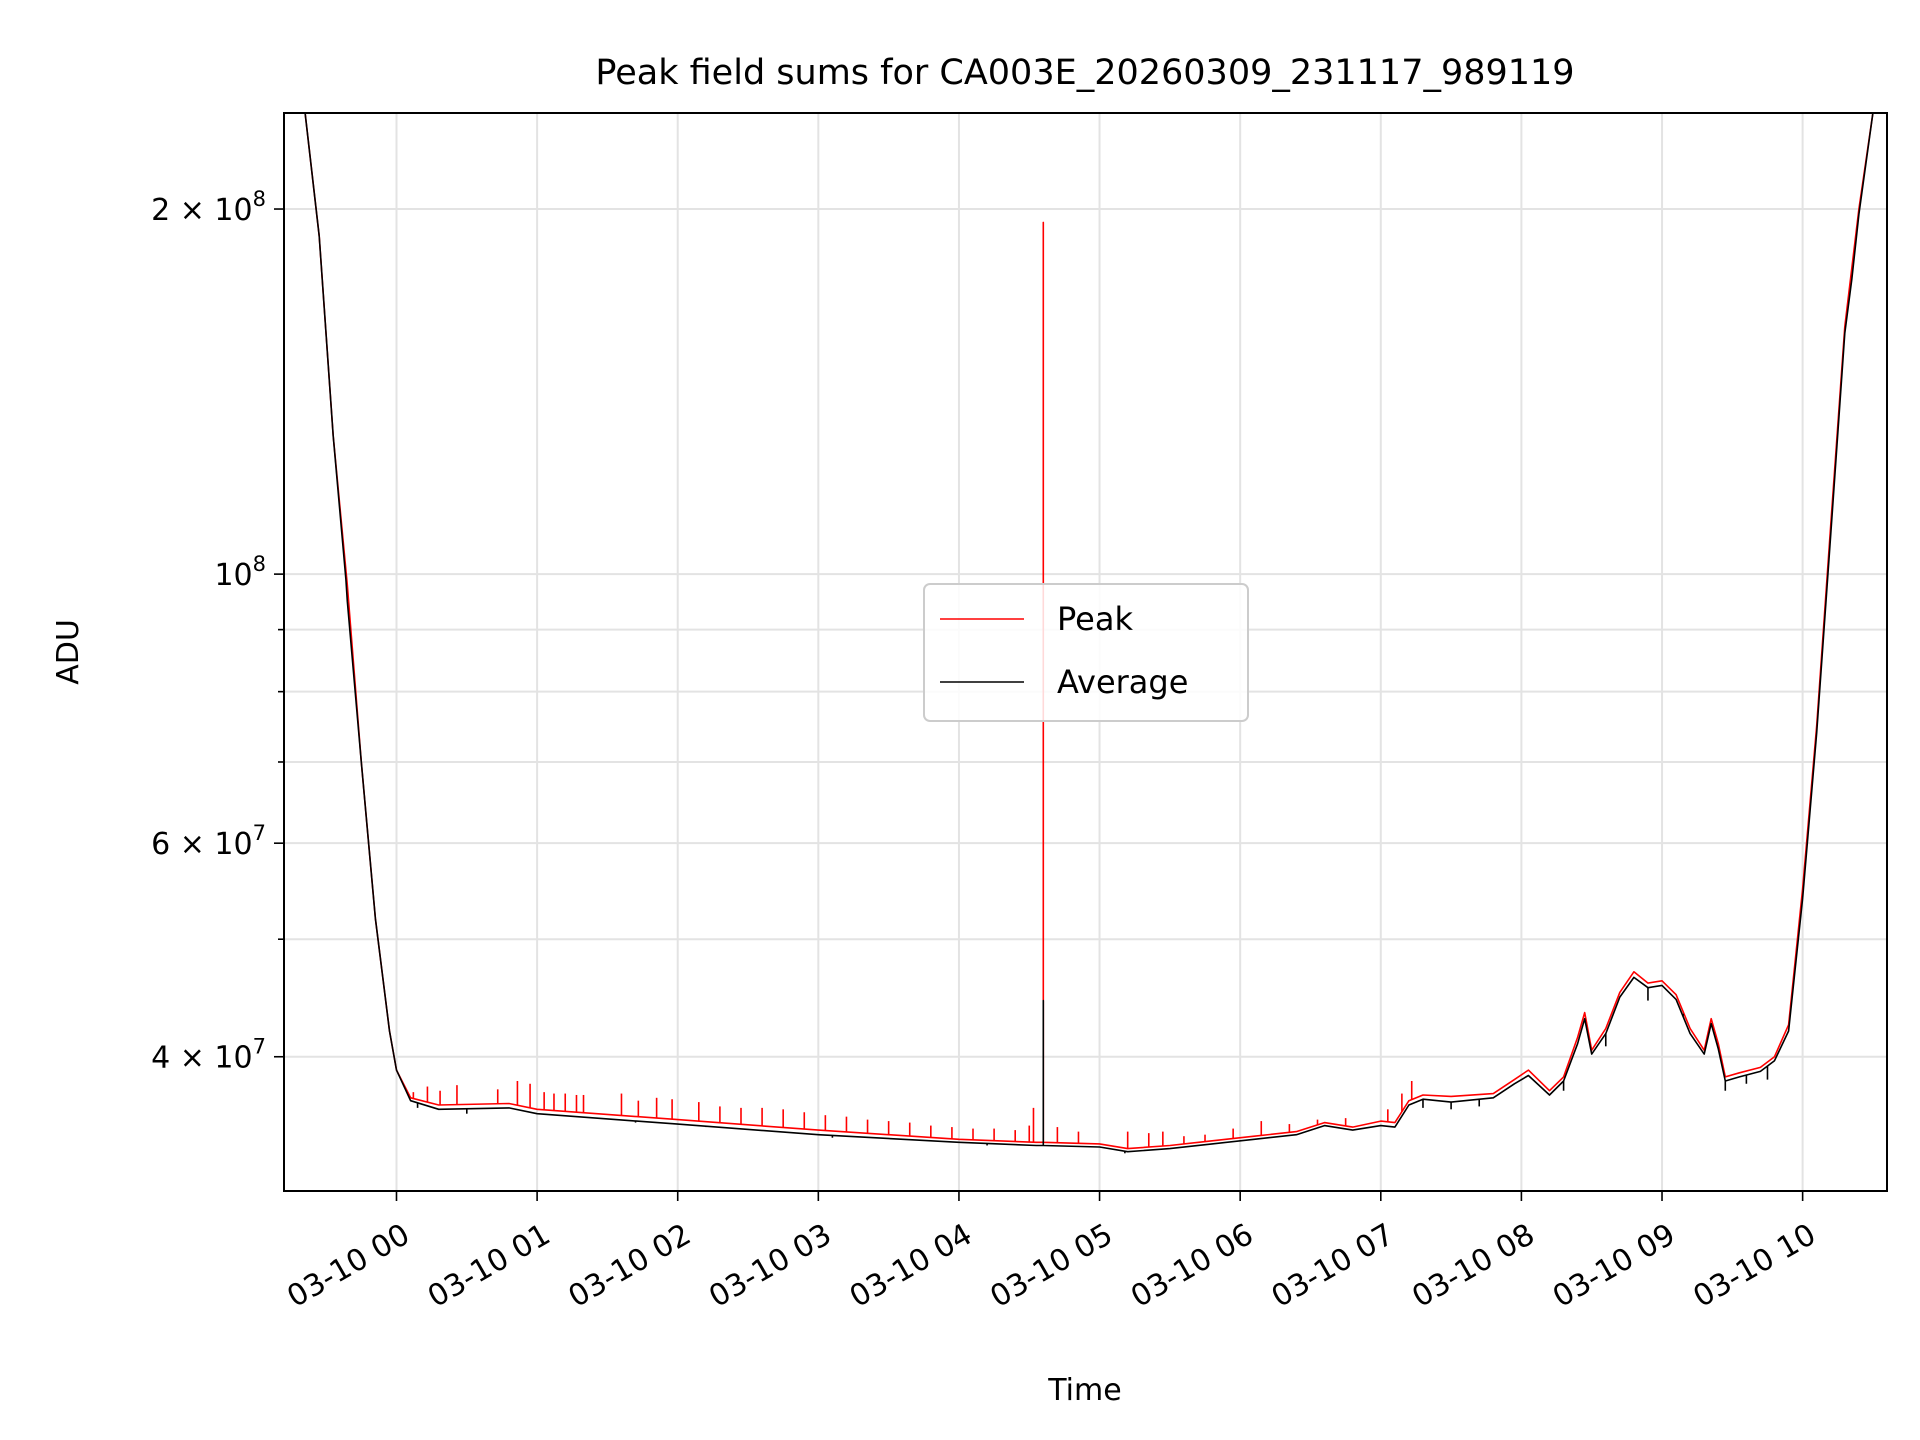 The width and height of the screenshot is (1920, 1440). Describe the element at coordinates (1084, 1390) in the screenshot. I see `x-axis-label: Time` at that location.